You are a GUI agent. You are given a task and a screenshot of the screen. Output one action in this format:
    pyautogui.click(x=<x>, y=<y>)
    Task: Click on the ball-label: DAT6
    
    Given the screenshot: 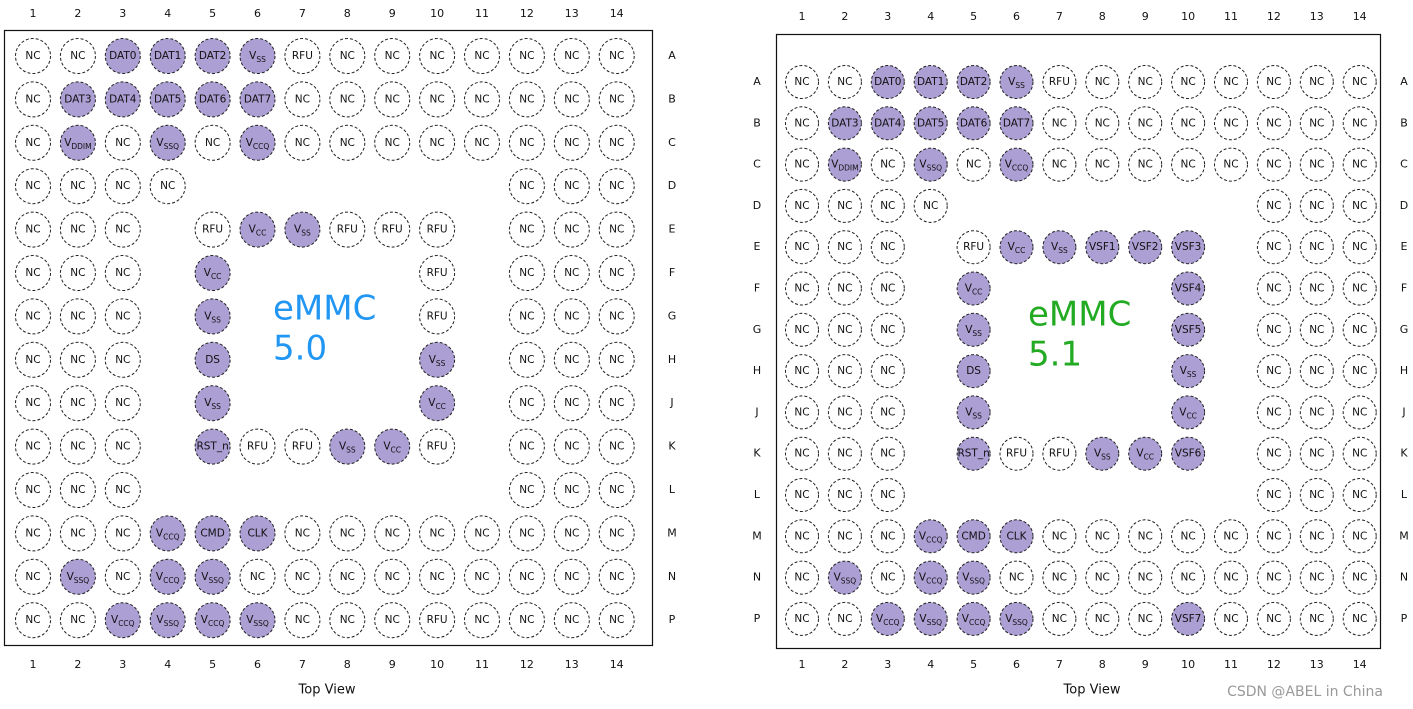 What is the action you would take?
    pyautogui.click(x=974, y=123)
    